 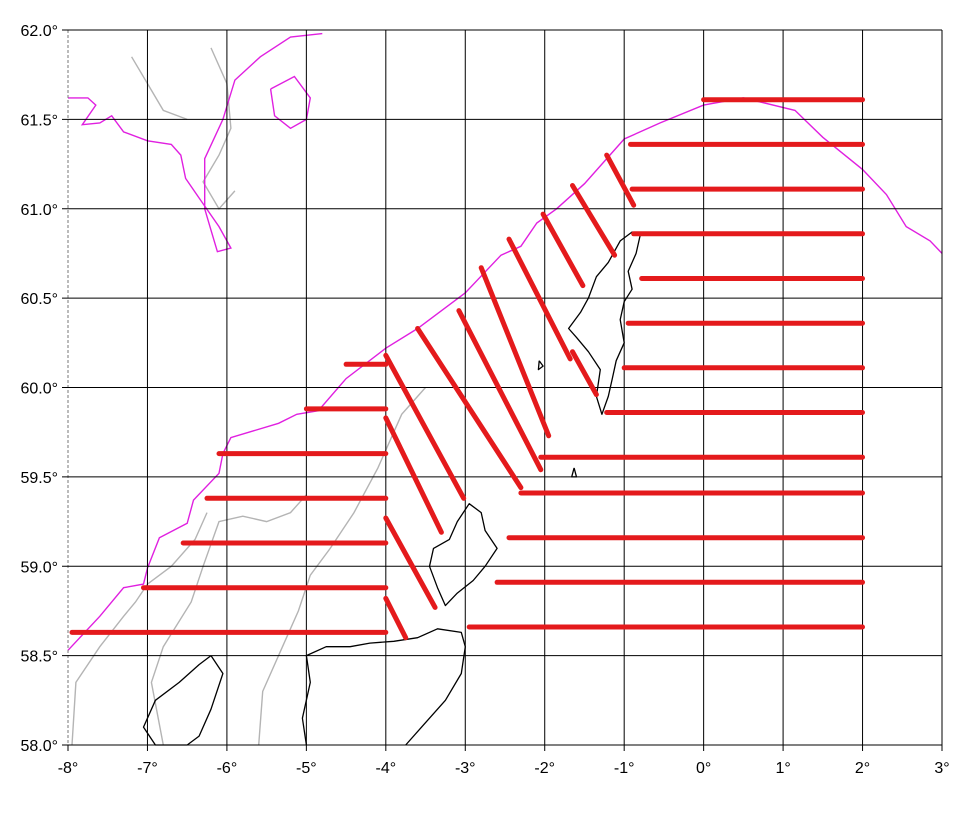 What do you see at coordinates (703, 768) in the screenshot?
I see `x-tick-label: 0°` at bounding box center [703, 768].